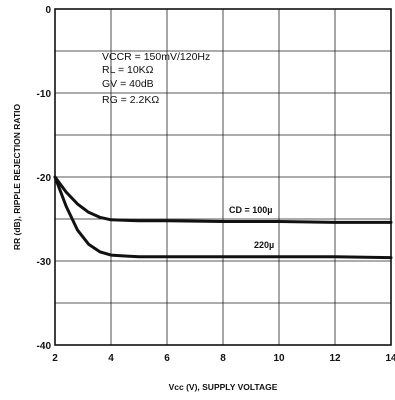 This screenshot has width=395, height=400. I want to click on x-tick-label: 2, so click(55, 358).